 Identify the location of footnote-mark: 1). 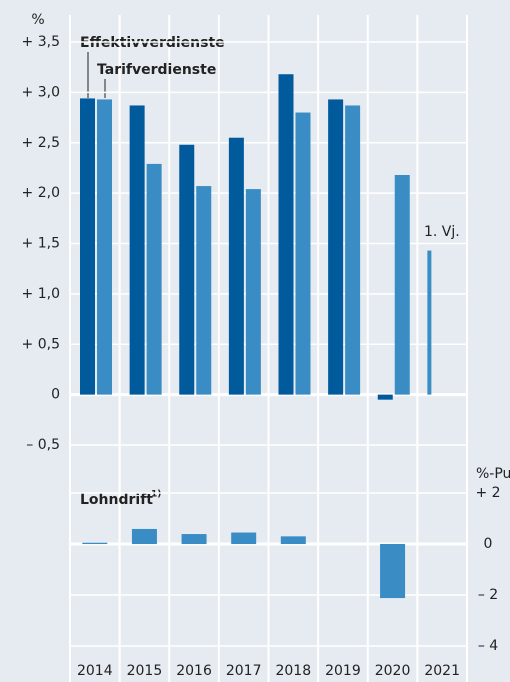
(156, 495).